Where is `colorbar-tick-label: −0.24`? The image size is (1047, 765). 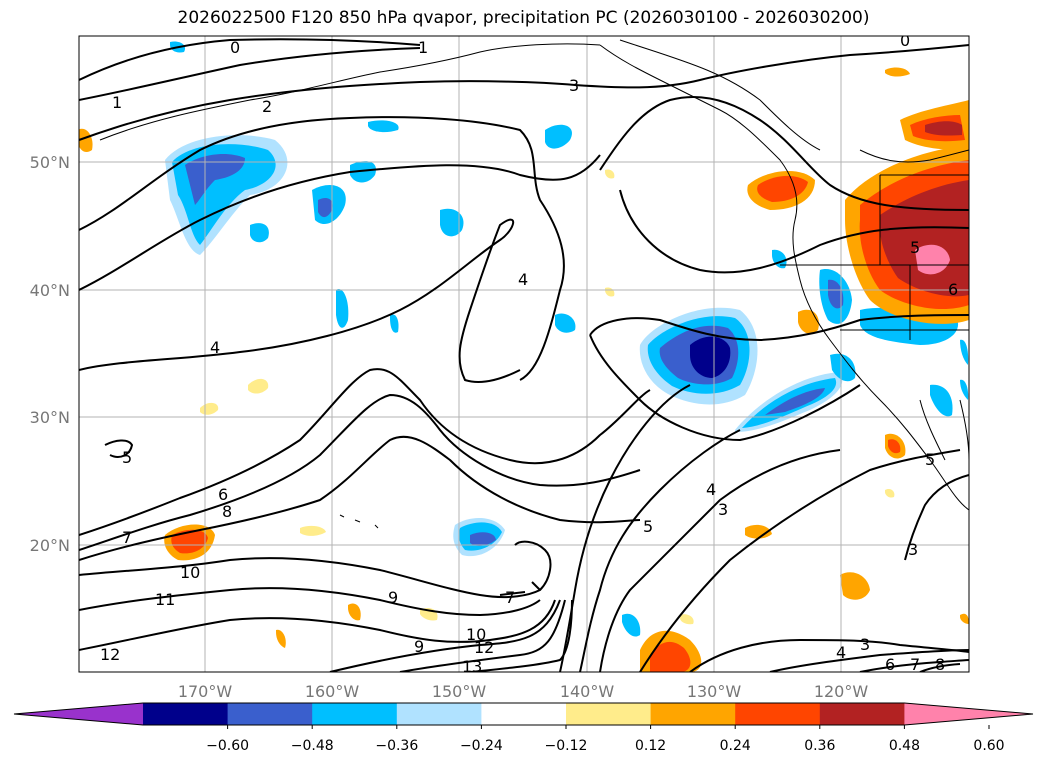
colorbar-tick-label: −0.24 is located at coordinates (481, 746).